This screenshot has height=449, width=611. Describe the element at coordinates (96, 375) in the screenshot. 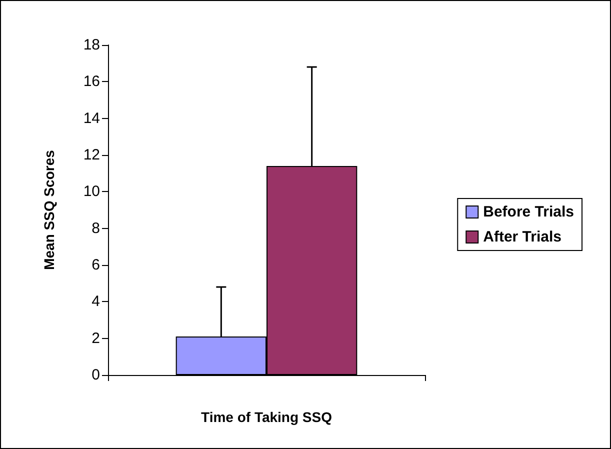

I see `y-tick-label: 0` at that location.